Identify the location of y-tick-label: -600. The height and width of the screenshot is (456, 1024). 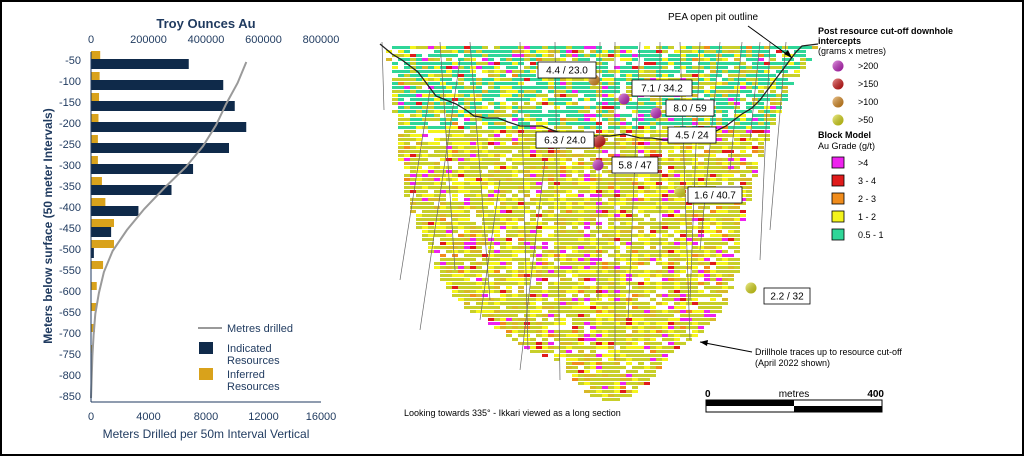
(70, 292).